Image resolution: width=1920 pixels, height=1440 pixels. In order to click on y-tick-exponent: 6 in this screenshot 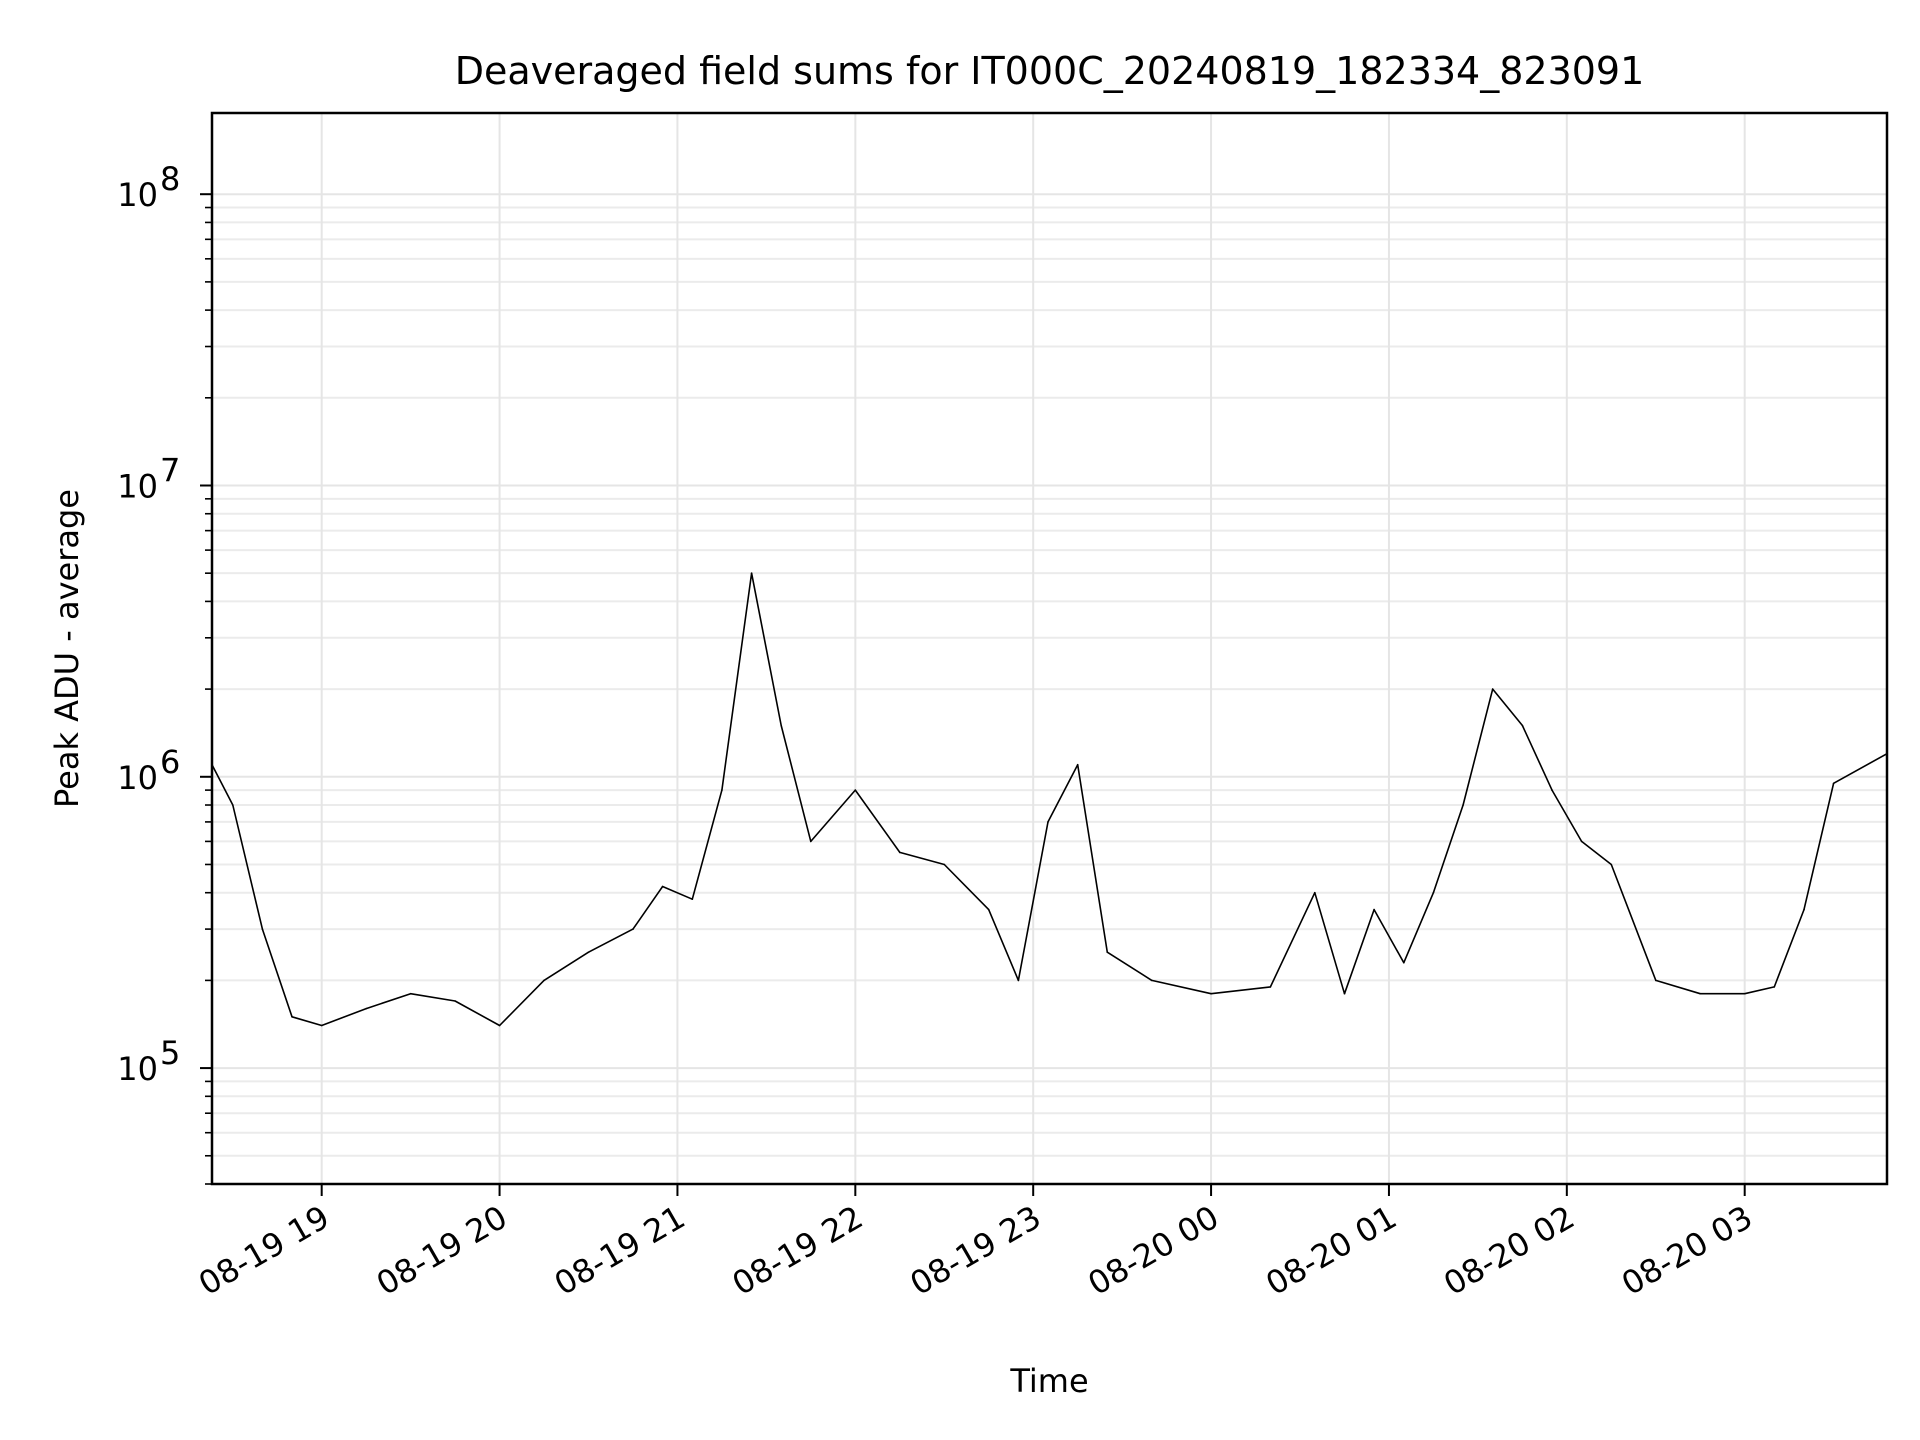, I will do `click(170, 762)`.